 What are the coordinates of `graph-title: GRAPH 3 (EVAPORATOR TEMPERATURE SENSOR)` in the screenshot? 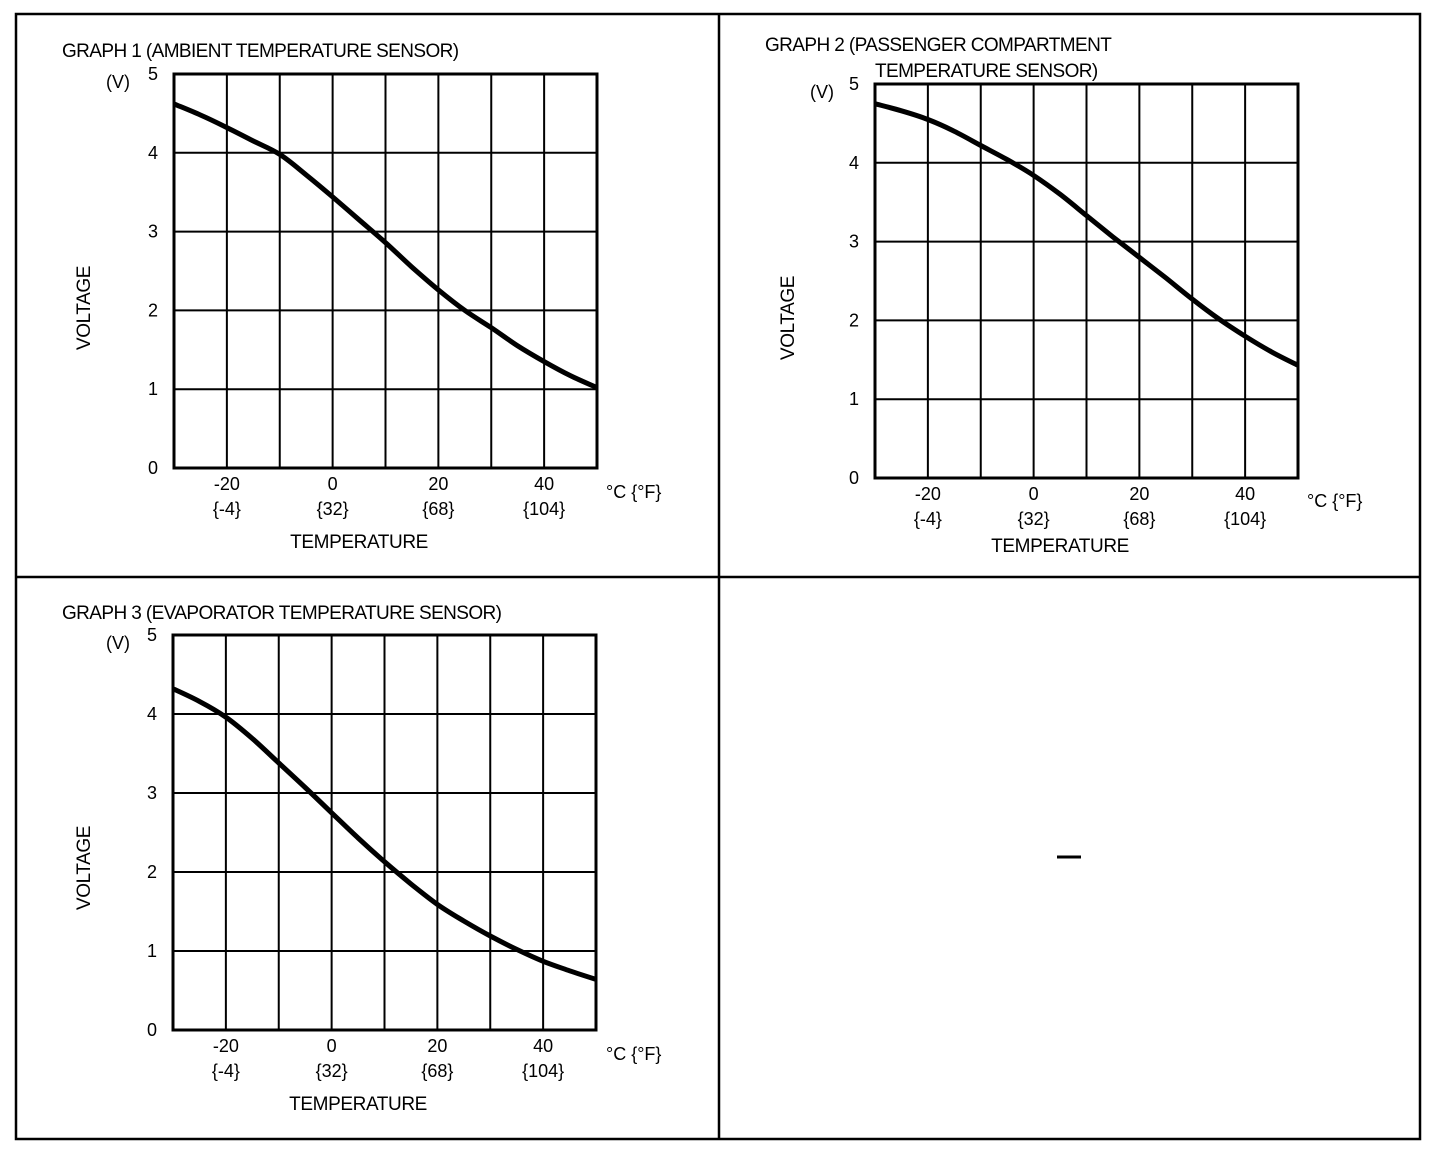 It's located at (282, 613).